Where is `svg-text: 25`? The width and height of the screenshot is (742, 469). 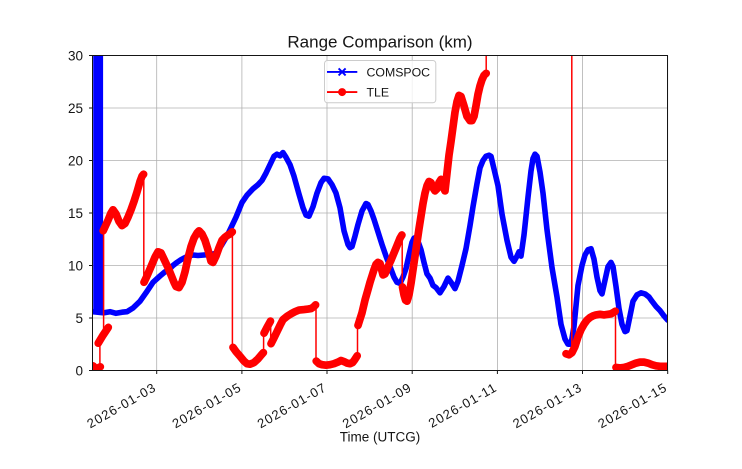
svg-text: 25 is located at coordinates (75, 108).